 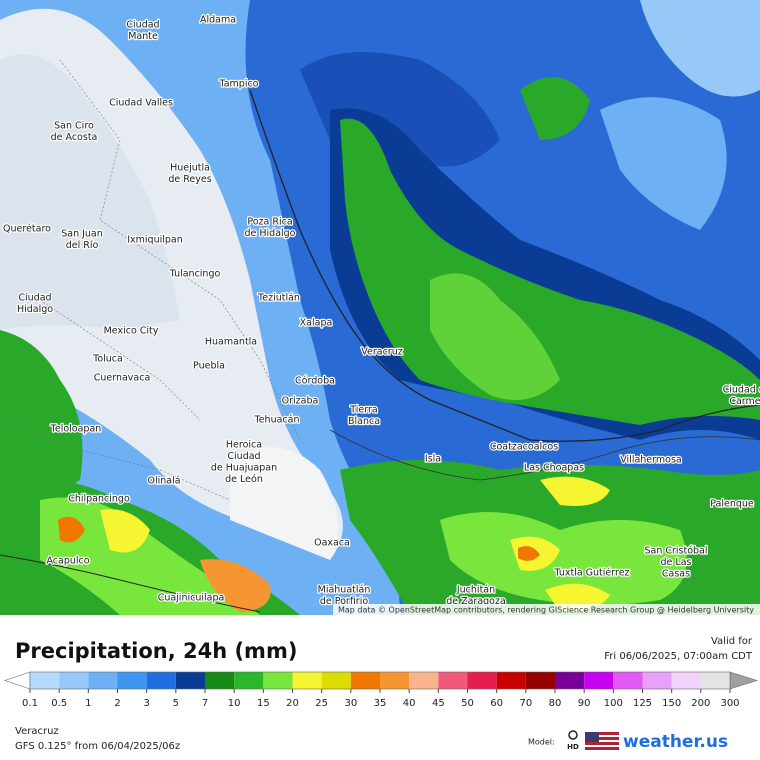 What do you see at coordinates (344, 590) in the screenshot?
I see `city-label: Miahuatlán` at bounding box center [344, 590].